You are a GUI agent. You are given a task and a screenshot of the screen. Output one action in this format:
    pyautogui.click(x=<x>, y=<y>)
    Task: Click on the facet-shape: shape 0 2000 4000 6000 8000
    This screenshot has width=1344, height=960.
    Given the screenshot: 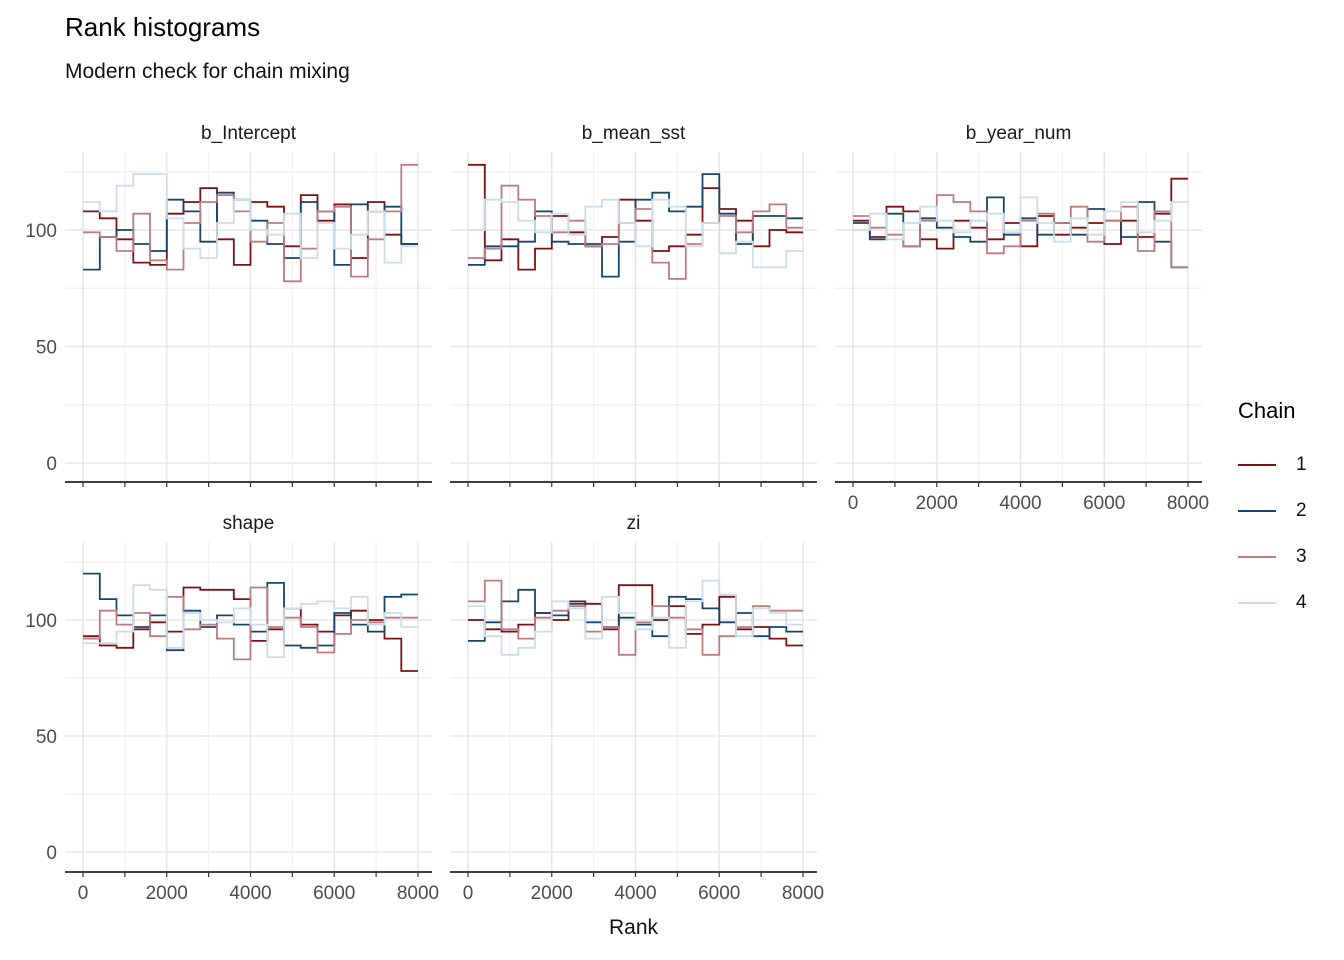 What is the action you would take?
    pyautogui.click(x=252, y=708)
    